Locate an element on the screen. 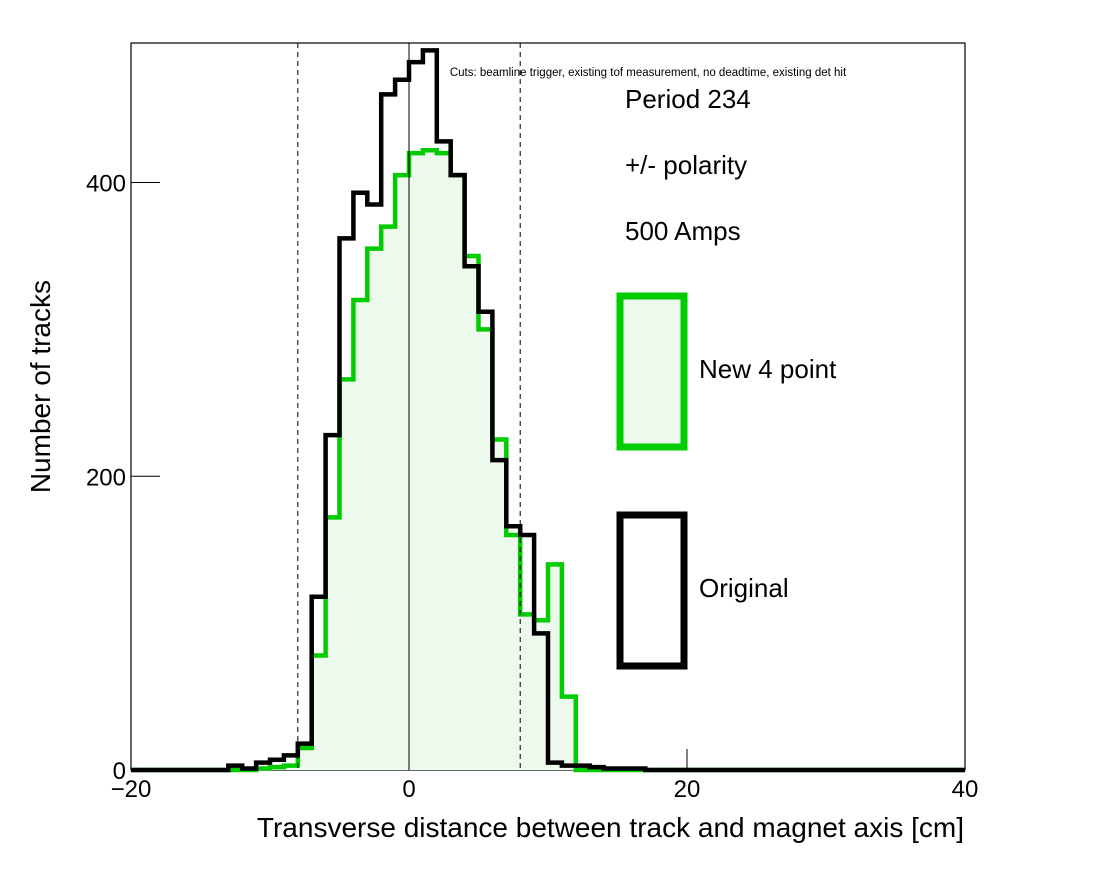 The width and height of the screenshot is (1098, 875). polarity-label: +/- polarity is located at coordinates (686, 165).